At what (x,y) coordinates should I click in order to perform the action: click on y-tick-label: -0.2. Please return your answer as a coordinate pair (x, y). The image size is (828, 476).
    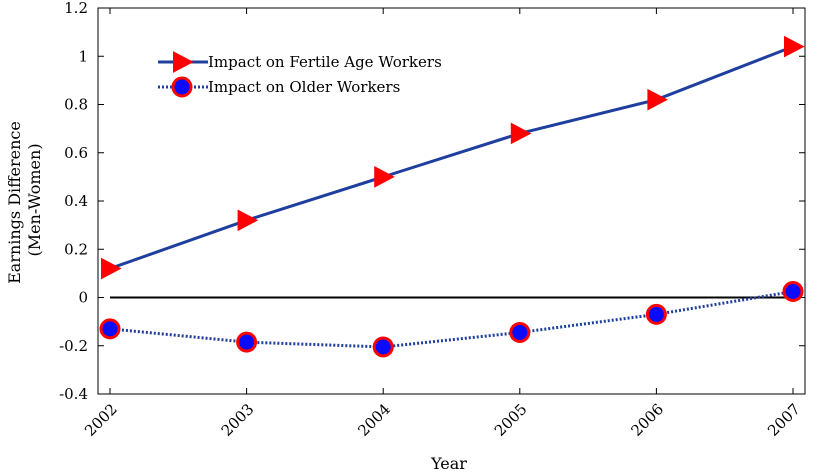
    Looking at the image, I should click on (73, 346).